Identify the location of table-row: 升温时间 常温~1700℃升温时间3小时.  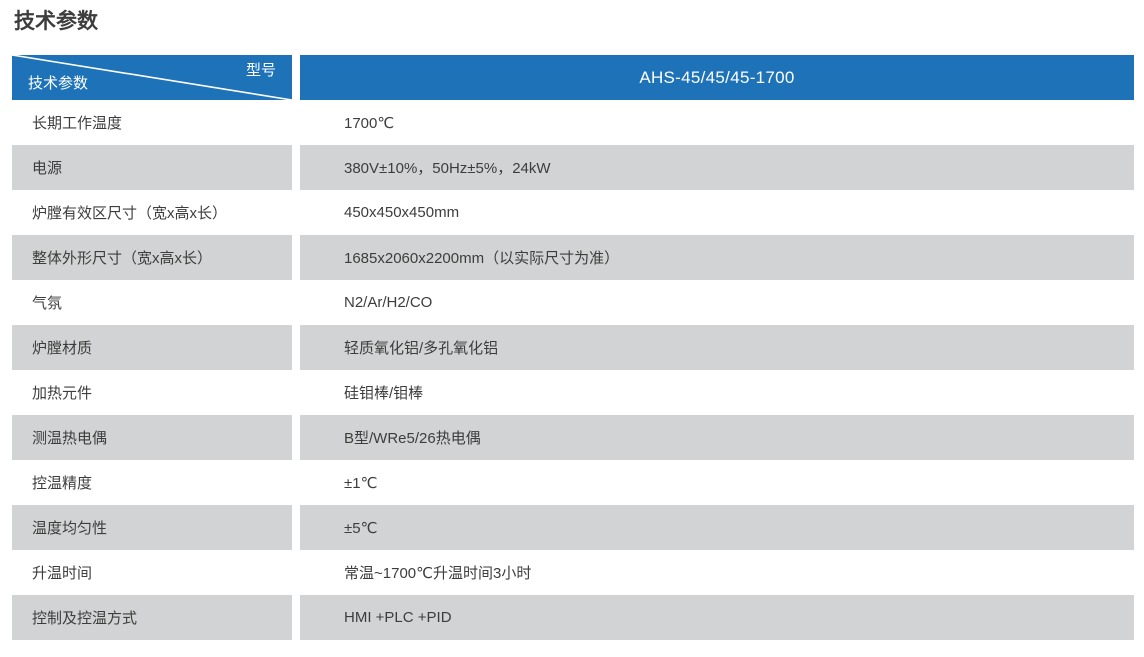
(573, 572).